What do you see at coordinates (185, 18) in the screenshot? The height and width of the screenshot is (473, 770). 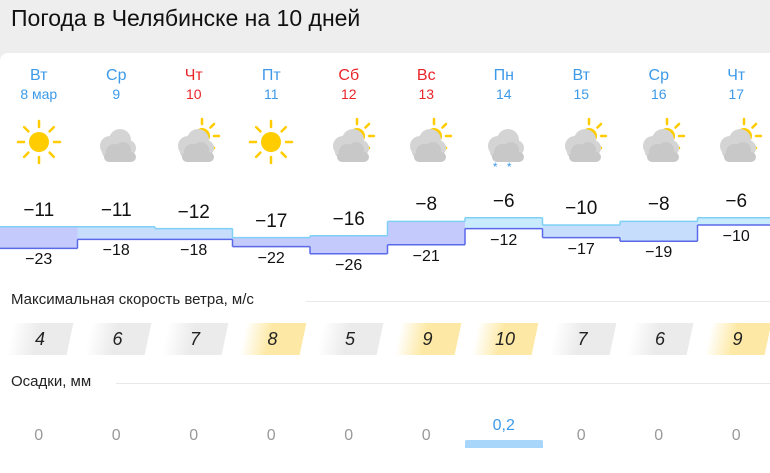 I see `page-title: Погода в Челябинске на 10 дней` at bounding box center [185, 18].